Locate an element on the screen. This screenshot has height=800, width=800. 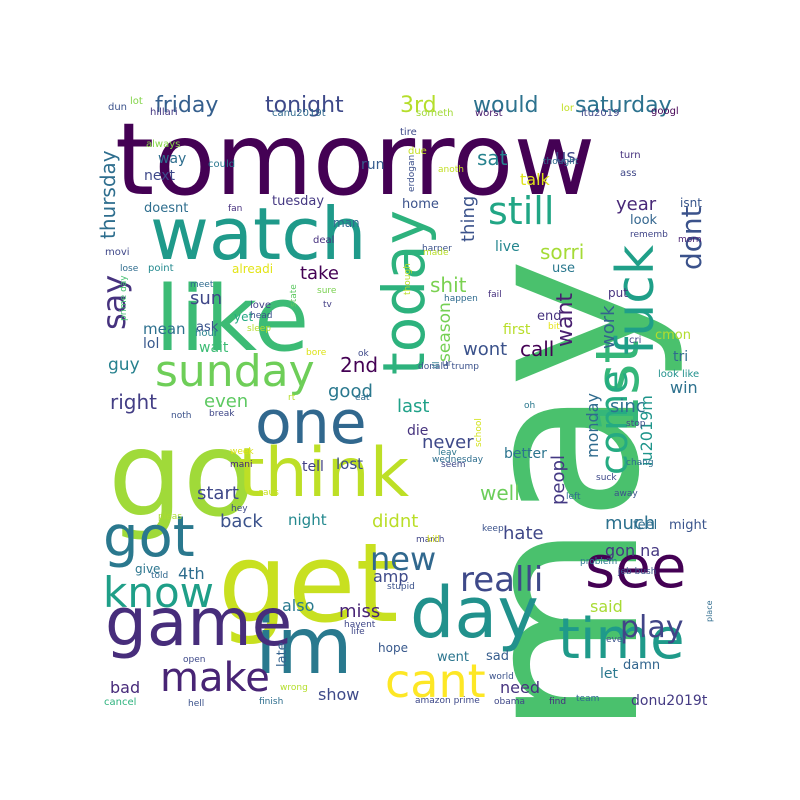
word-die: die is located at coordinates (418, 431).